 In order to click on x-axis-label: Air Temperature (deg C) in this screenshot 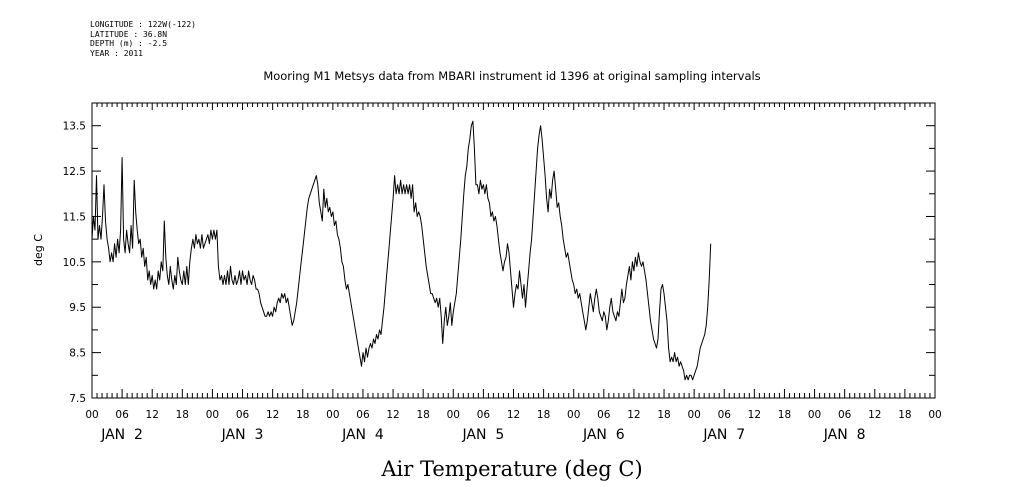, I will do `click(511, 469)`.